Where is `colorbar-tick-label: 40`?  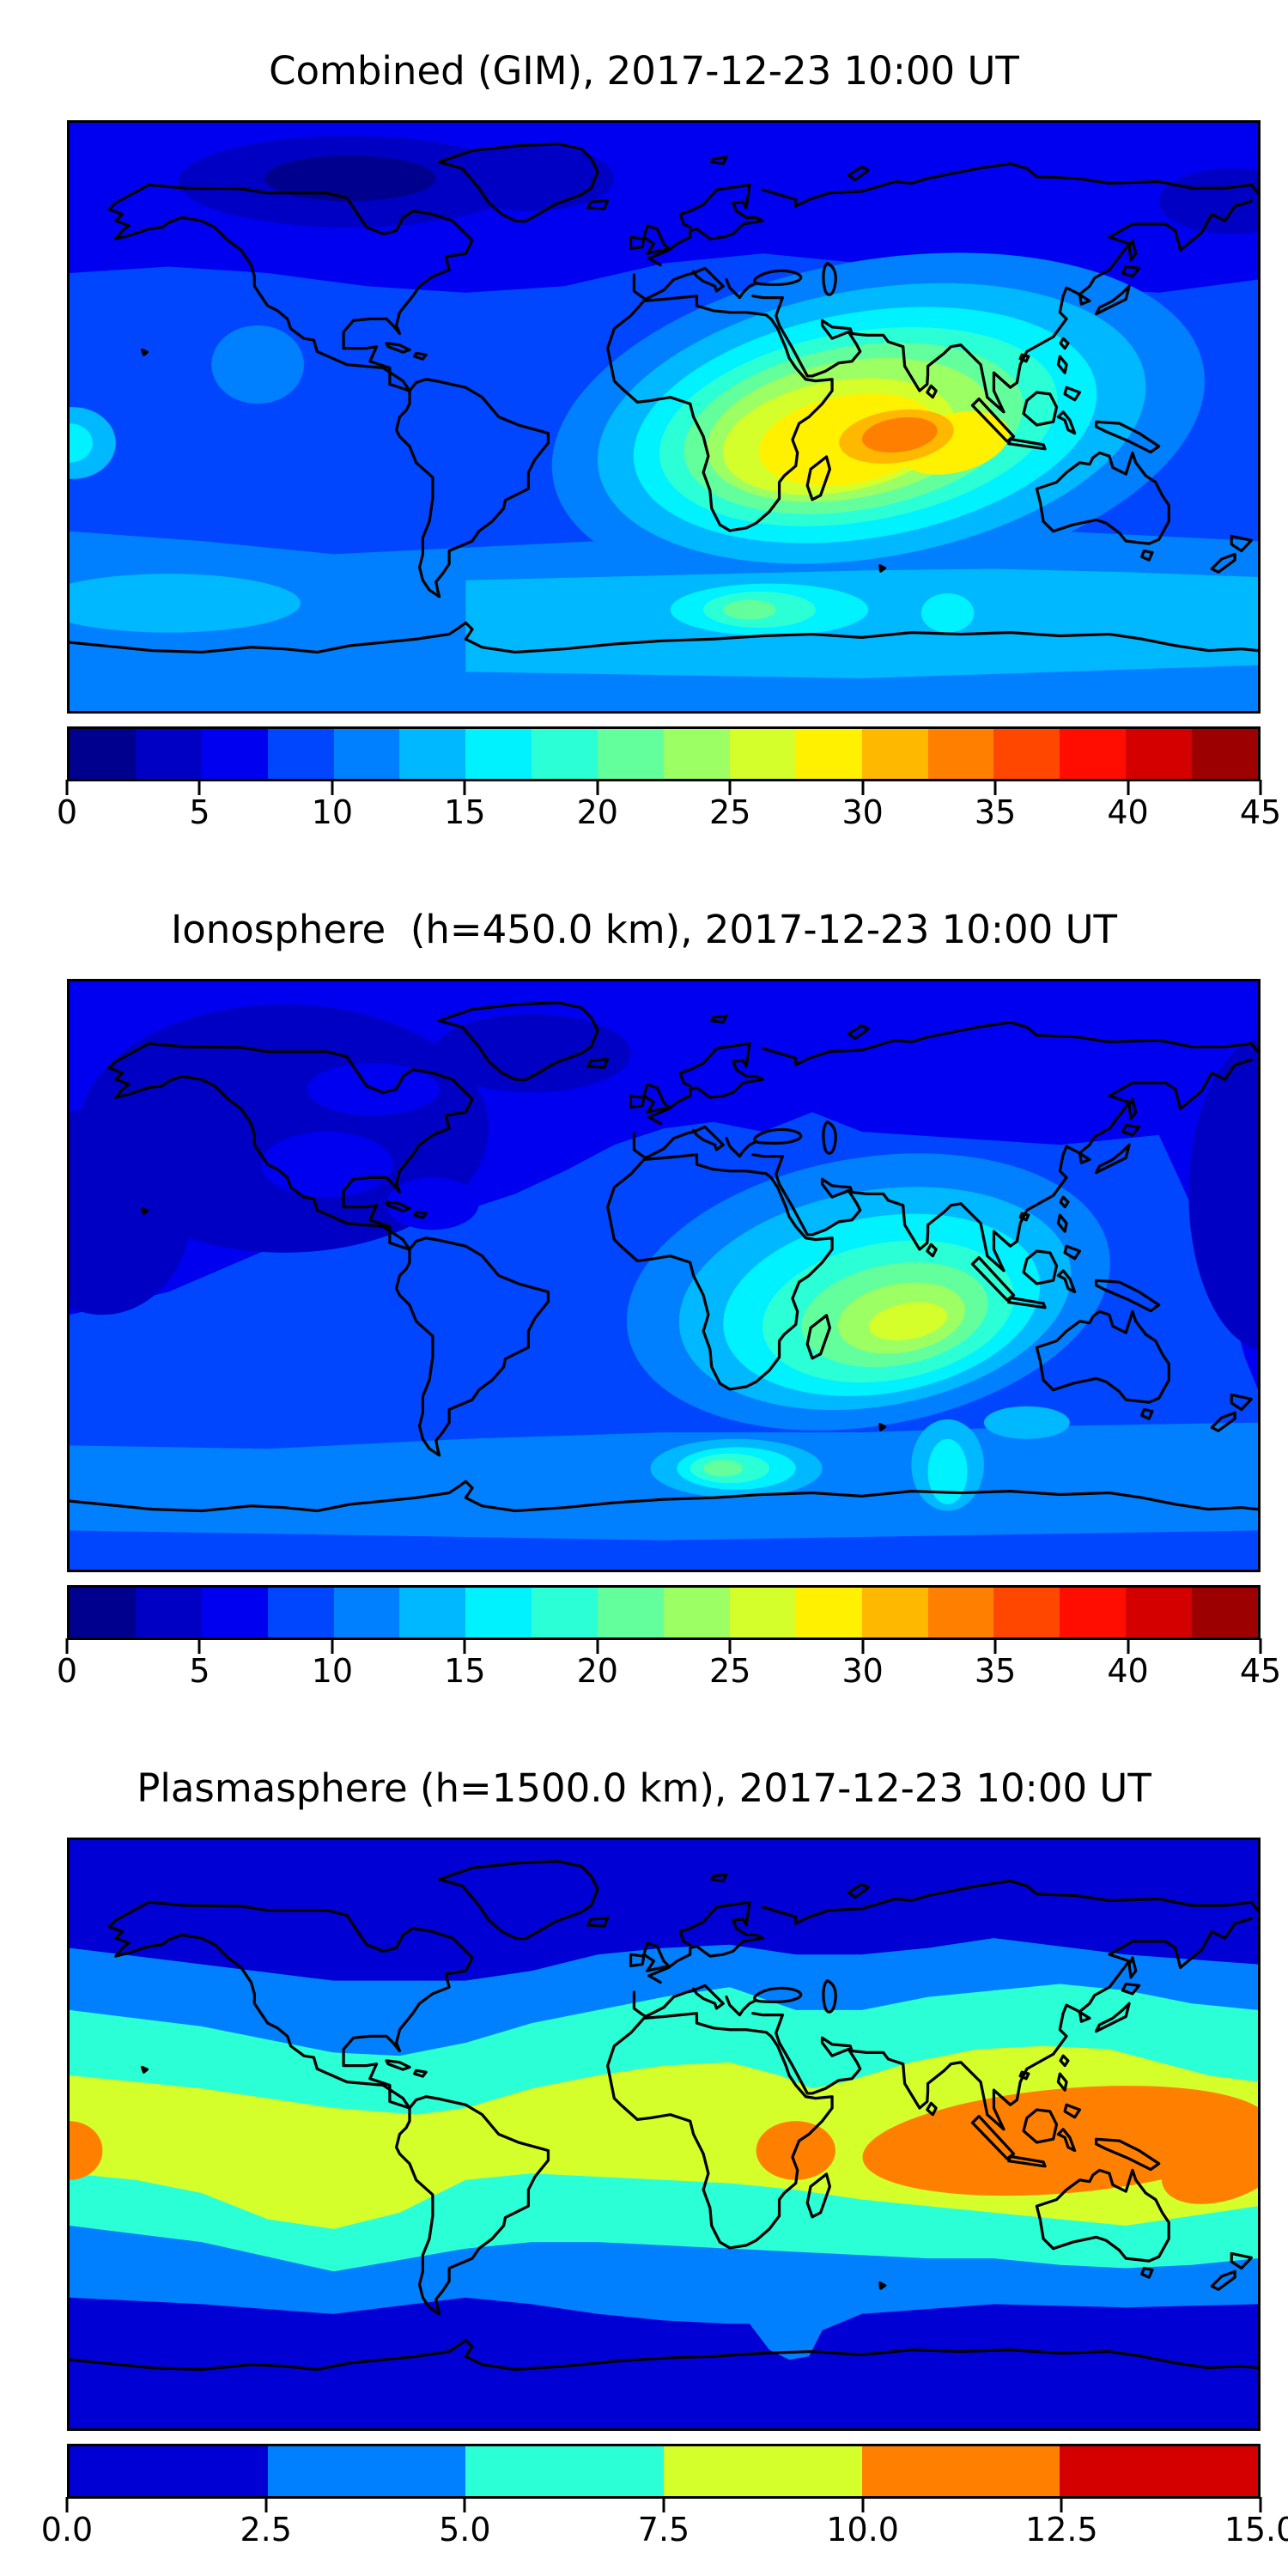
colorbar-tick-label: 40 is located at coordinates (1128, 1671).